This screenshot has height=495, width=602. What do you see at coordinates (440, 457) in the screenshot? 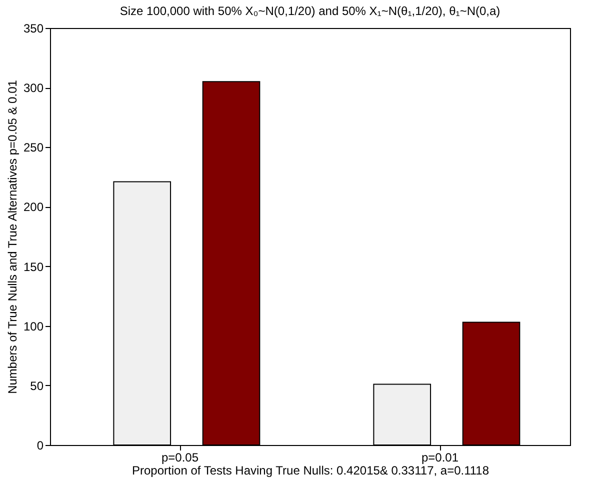
I see `x-tick-label: p=0.01` at bounding box center [440, 457].